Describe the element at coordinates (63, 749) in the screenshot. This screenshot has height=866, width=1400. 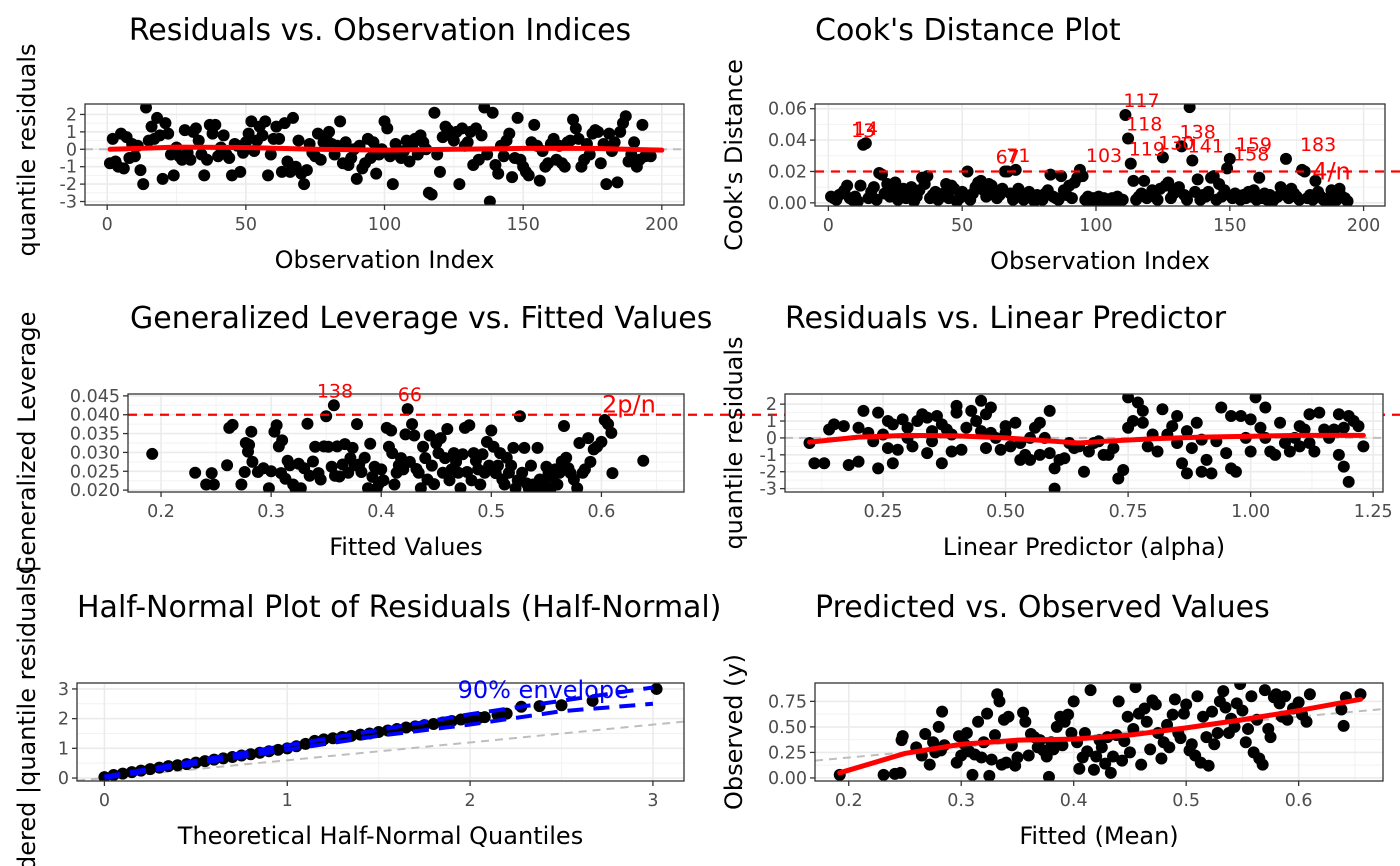
I see `y-tick-label: 1` at that location.